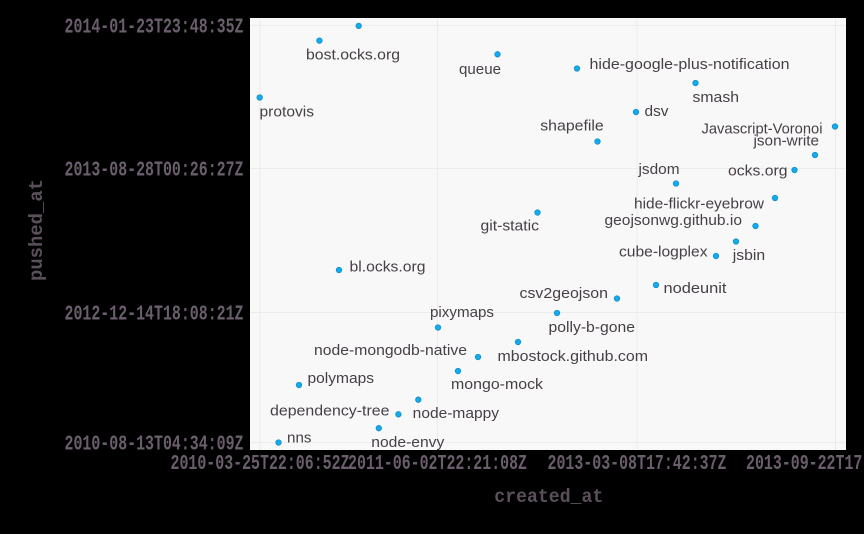 Image resolution: width=864 pixels, height=534 pixels. I want to click on svg-text: cube-logplex, so click(663, 252).